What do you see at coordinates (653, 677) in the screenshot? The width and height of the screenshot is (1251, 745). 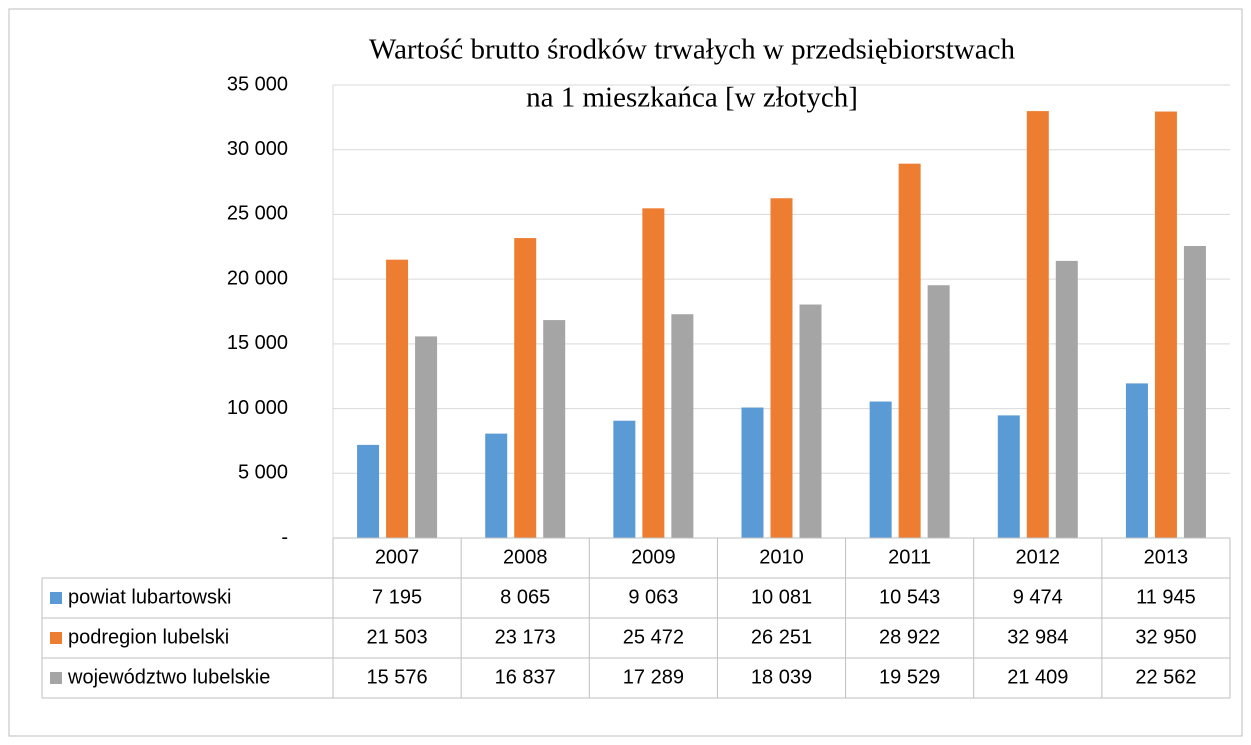 I see `data-label: 17 289` at bounding box center [653, 677].